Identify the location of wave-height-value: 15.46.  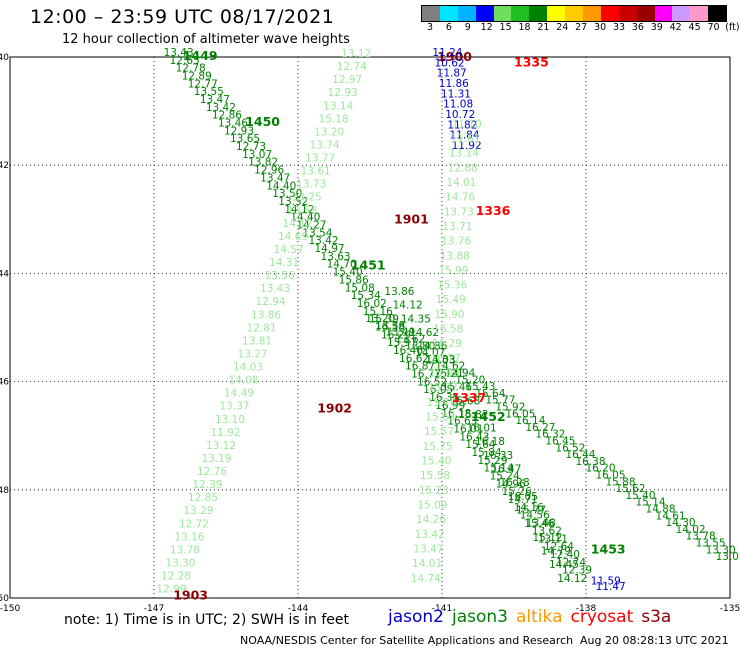
(539, 524).